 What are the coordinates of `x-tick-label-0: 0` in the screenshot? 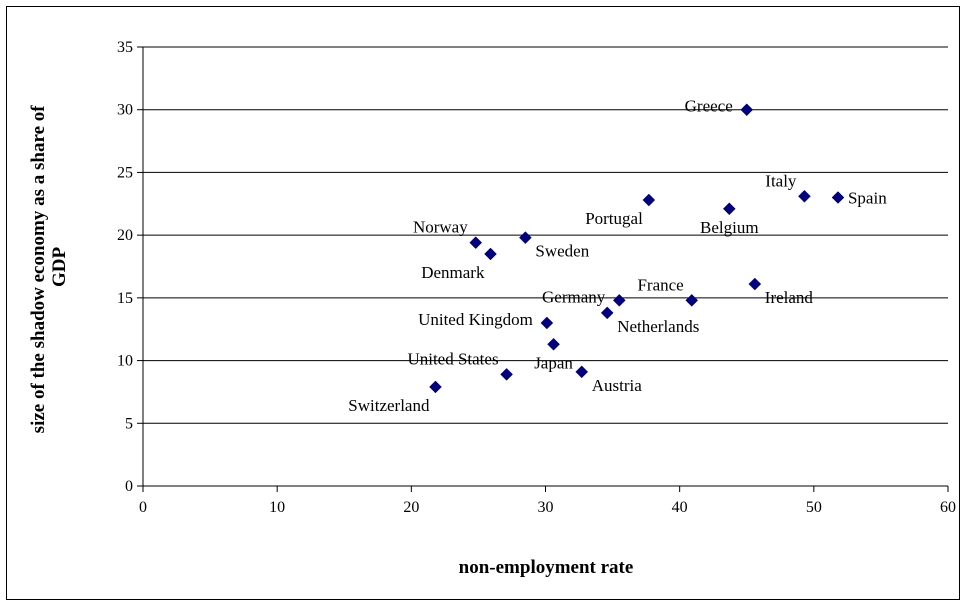 It's located at (143, 507).